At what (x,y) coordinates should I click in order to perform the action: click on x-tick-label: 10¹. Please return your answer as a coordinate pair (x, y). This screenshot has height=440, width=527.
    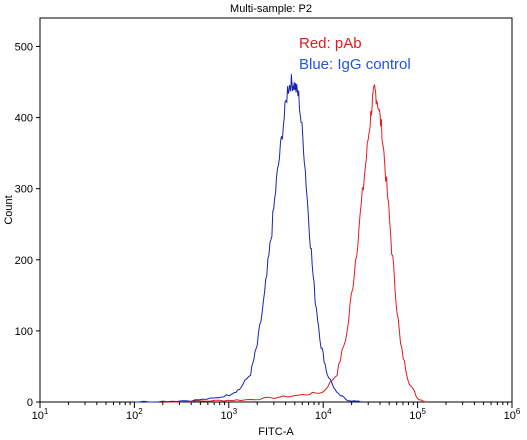
    Looking at the image, I should click on (40, 414).